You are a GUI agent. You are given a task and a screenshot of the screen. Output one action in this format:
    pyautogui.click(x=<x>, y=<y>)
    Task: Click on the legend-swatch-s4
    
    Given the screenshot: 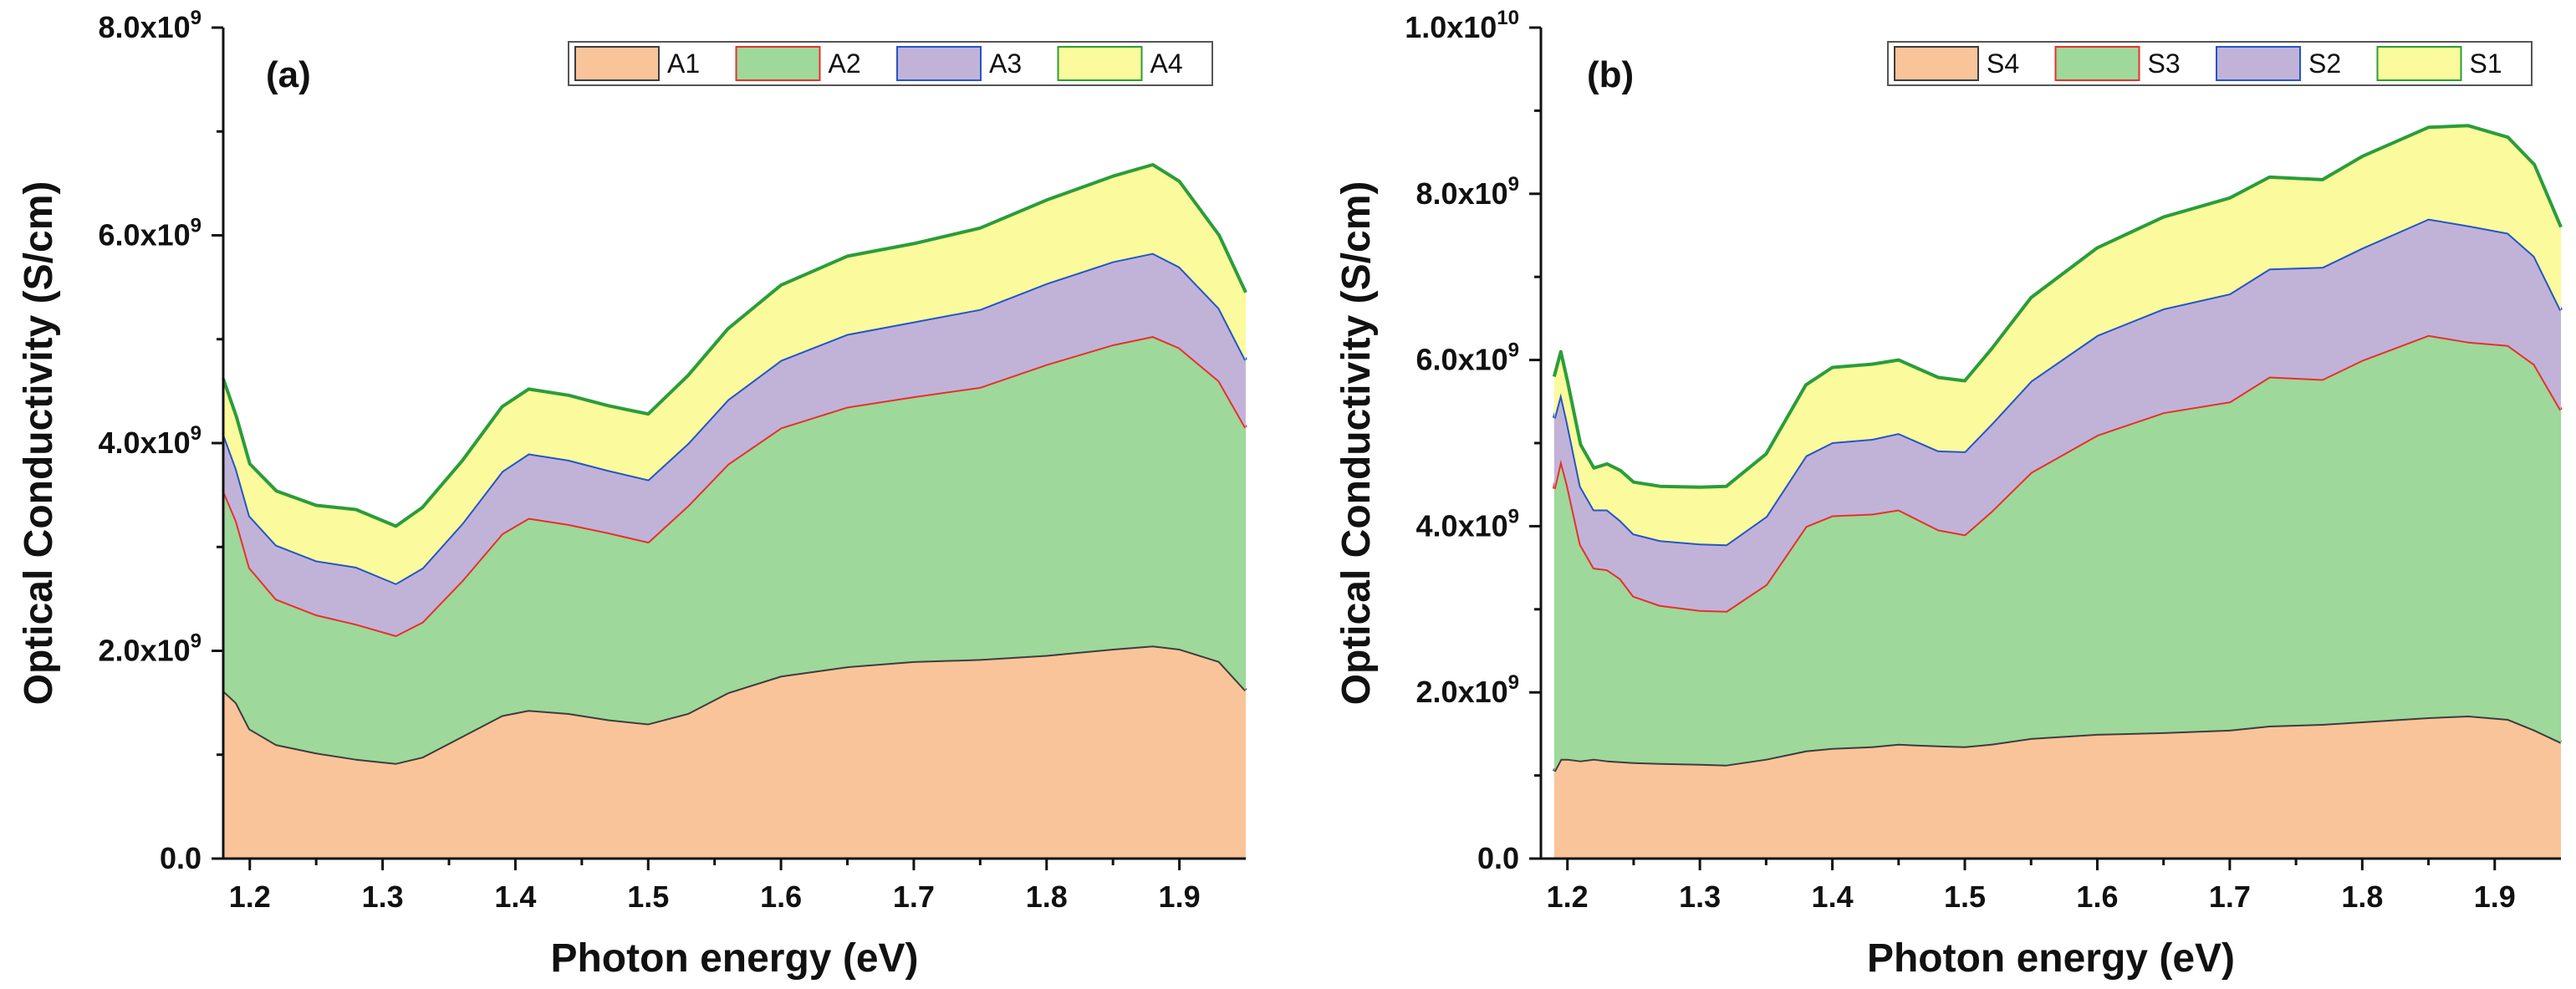 What is the action you would take?
    pyautogui.click(x=1936, y=64)
    